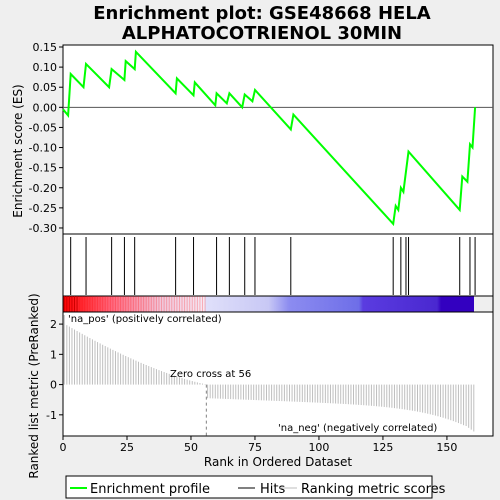 This screenshot has width=500, height=500. Describe the element at coordinates (127, 447) in the screenshot. I see `x-tick-label: 25` at that location.